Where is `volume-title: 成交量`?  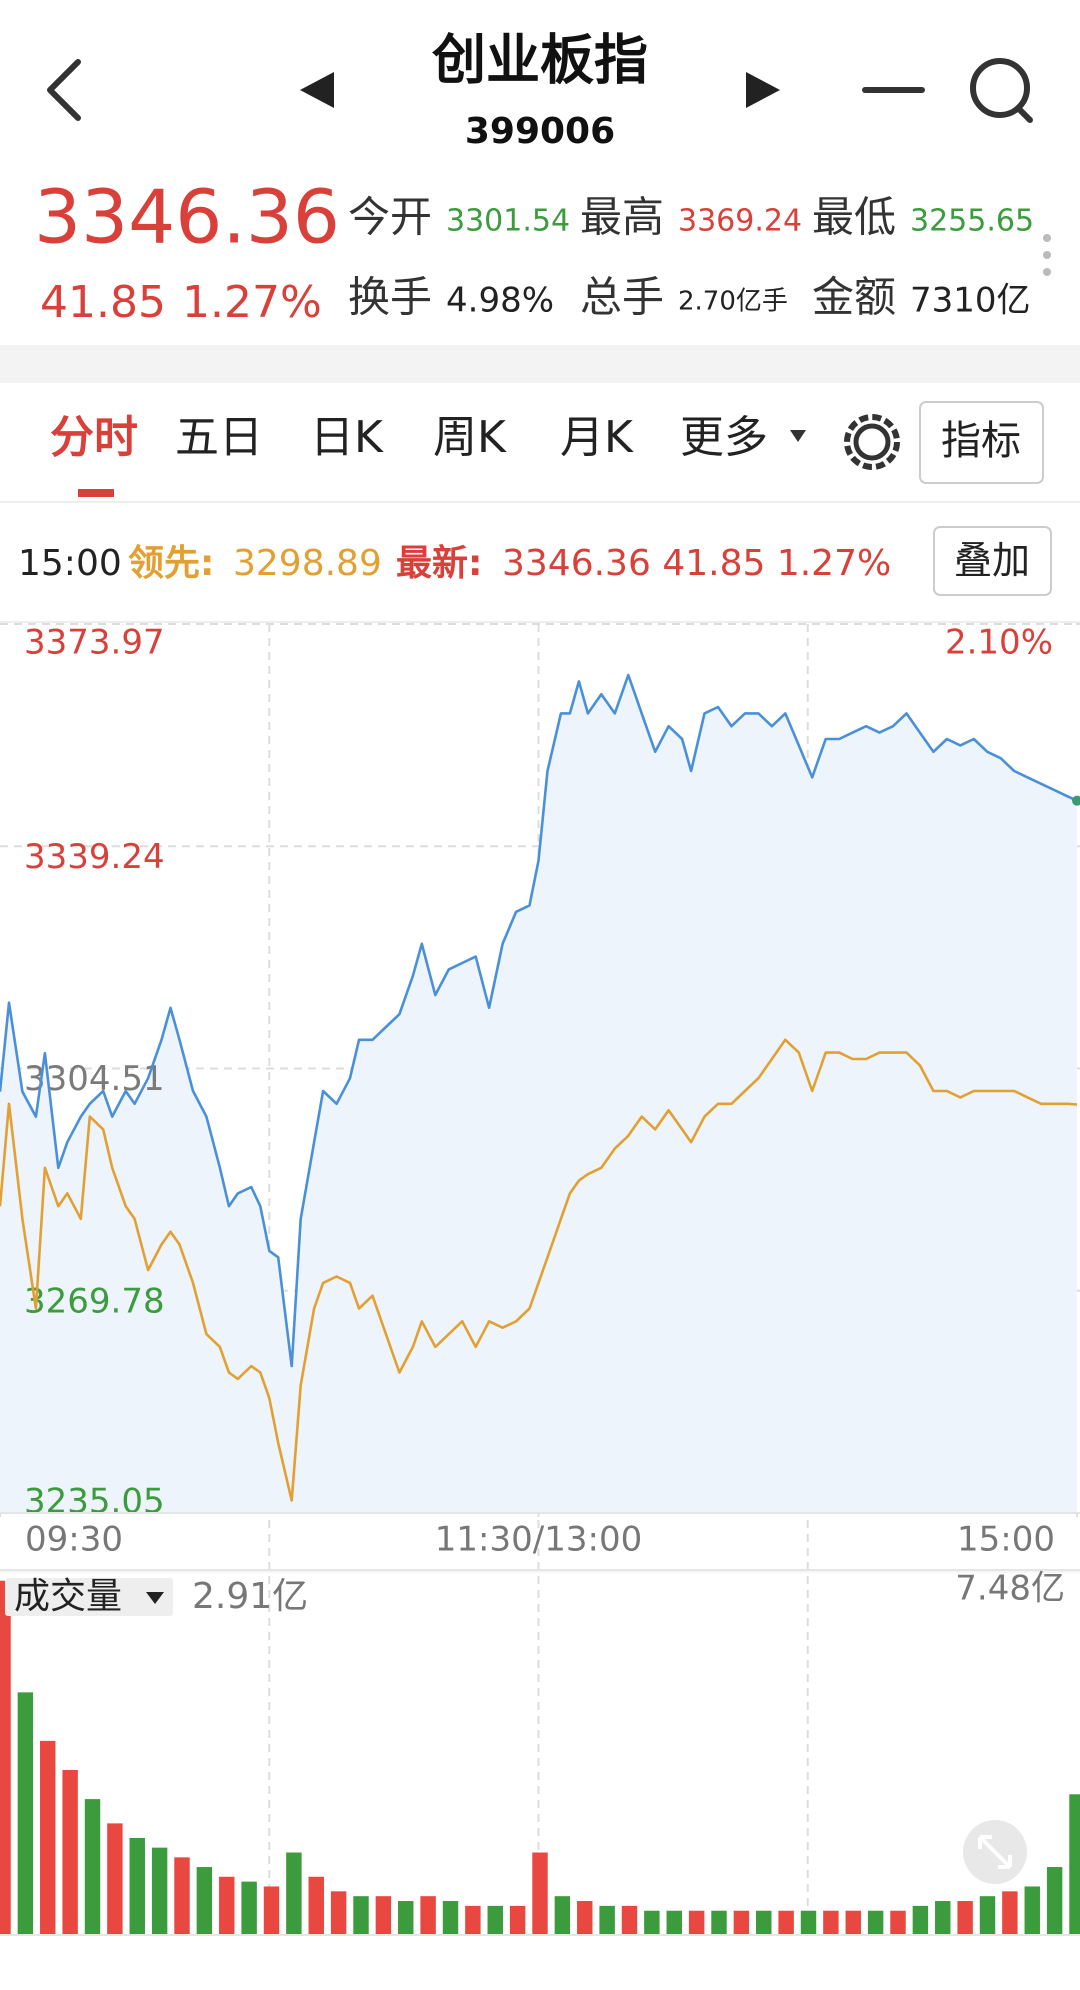
volume-title: 成交量 is located at coordinates (68, 1596).